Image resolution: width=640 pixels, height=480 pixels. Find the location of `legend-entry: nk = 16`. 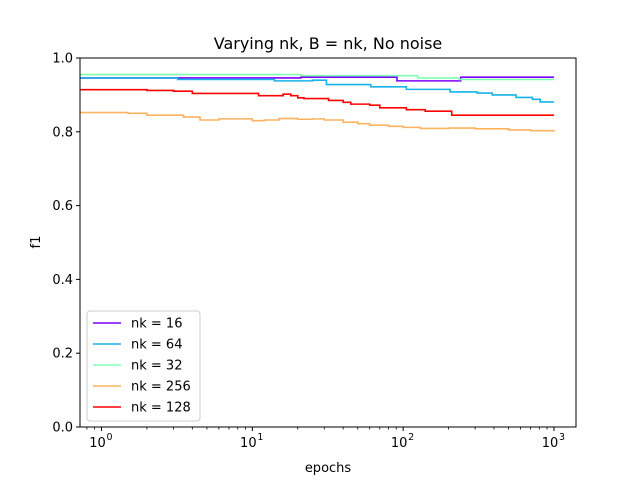

legend-entry: nk = 16 is located at coordinates (137, 324).